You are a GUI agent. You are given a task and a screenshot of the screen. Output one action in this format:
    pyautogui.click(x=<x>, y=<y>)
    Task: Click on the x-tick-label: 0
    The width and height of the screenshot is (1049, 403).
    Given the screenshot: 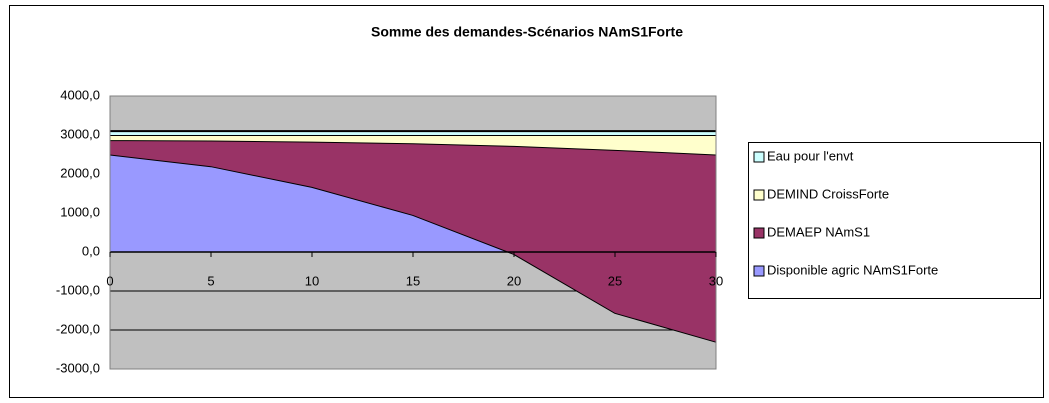 What is the action you would take?
    pyautogui.click(x=109, y=280)
    